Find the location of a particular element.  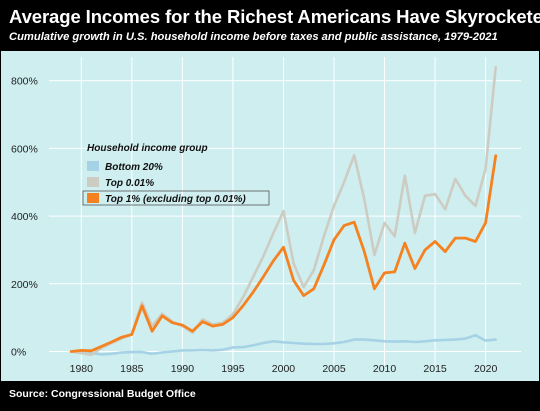

x-tick-label: 1980 is located at coordinates (82, 369).